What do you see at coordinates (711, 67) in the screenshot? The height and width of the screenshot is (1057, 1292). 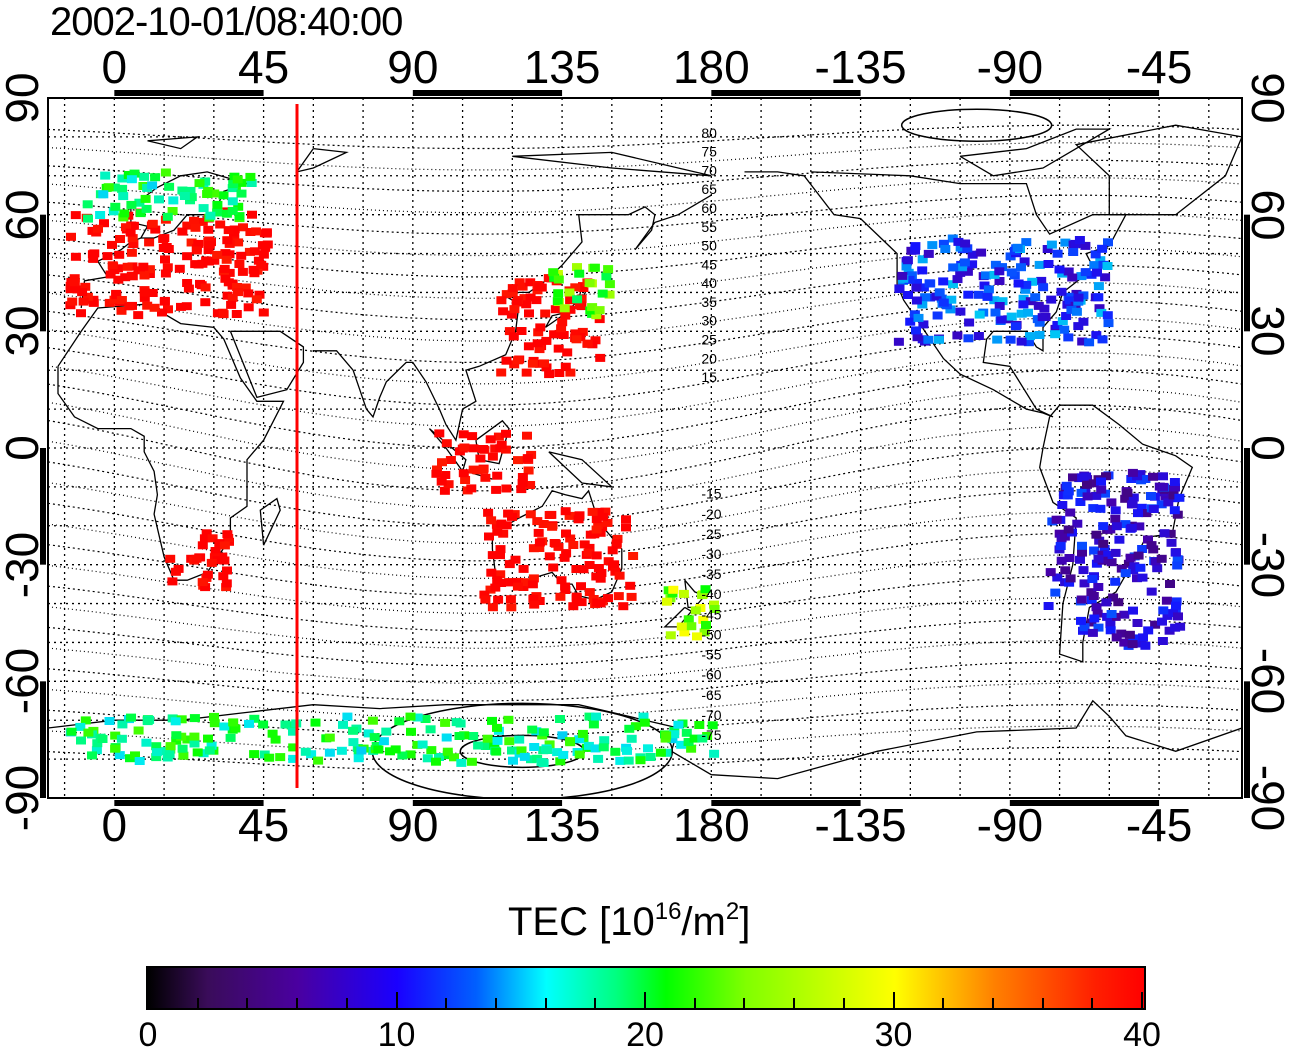 I see `top-longitude-tick: 180` at bounding box center [711, 67].